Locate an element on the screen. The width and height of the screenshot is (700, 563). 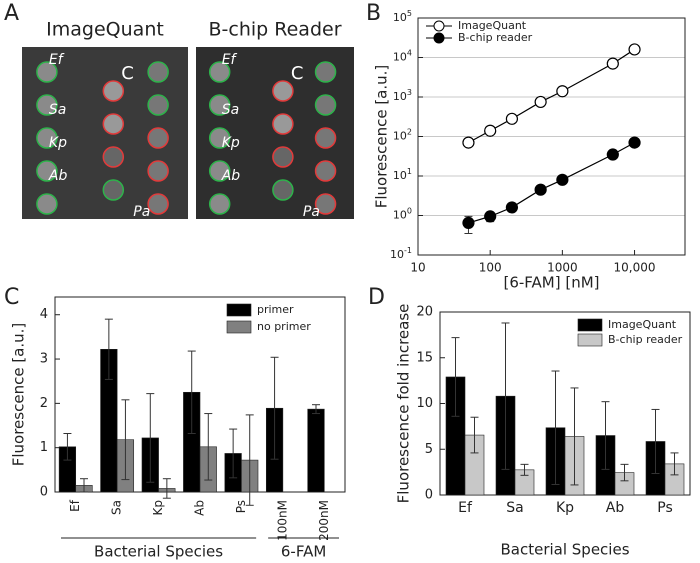
tick-exponent: 5 is located at coordinates (409, 13).